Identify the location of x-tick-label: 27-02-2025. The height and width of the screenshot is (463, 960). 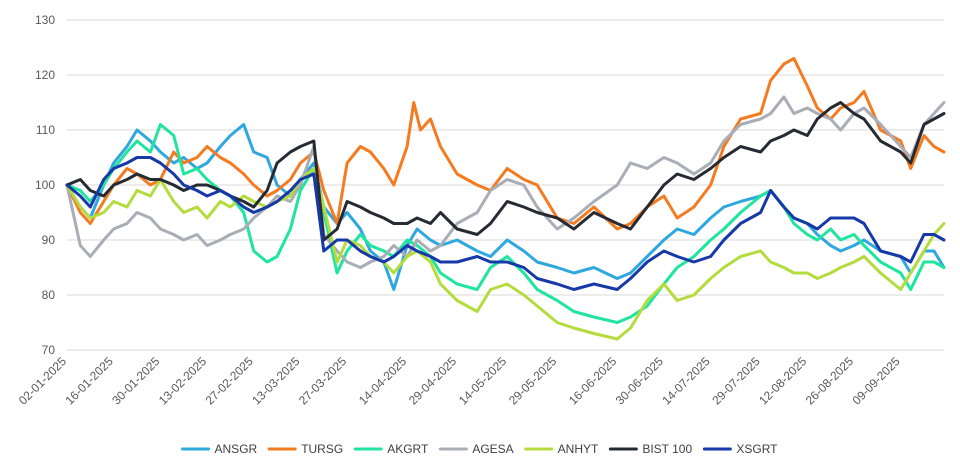
(230, 381).